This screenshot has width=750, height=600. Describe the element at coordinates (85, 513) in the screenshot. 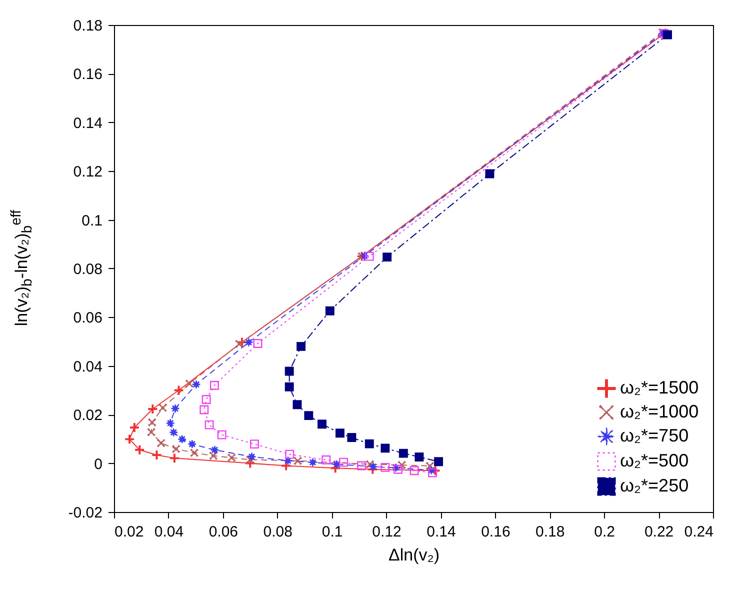

I see `y-tick-label: -0.02` at that location.